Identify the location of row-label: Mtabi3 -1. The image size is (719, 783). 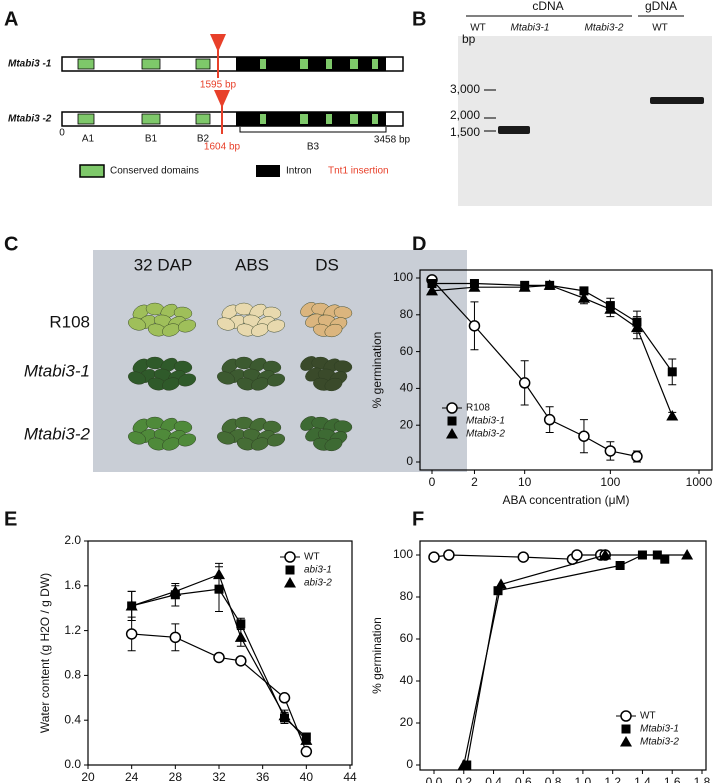
(30, 64).